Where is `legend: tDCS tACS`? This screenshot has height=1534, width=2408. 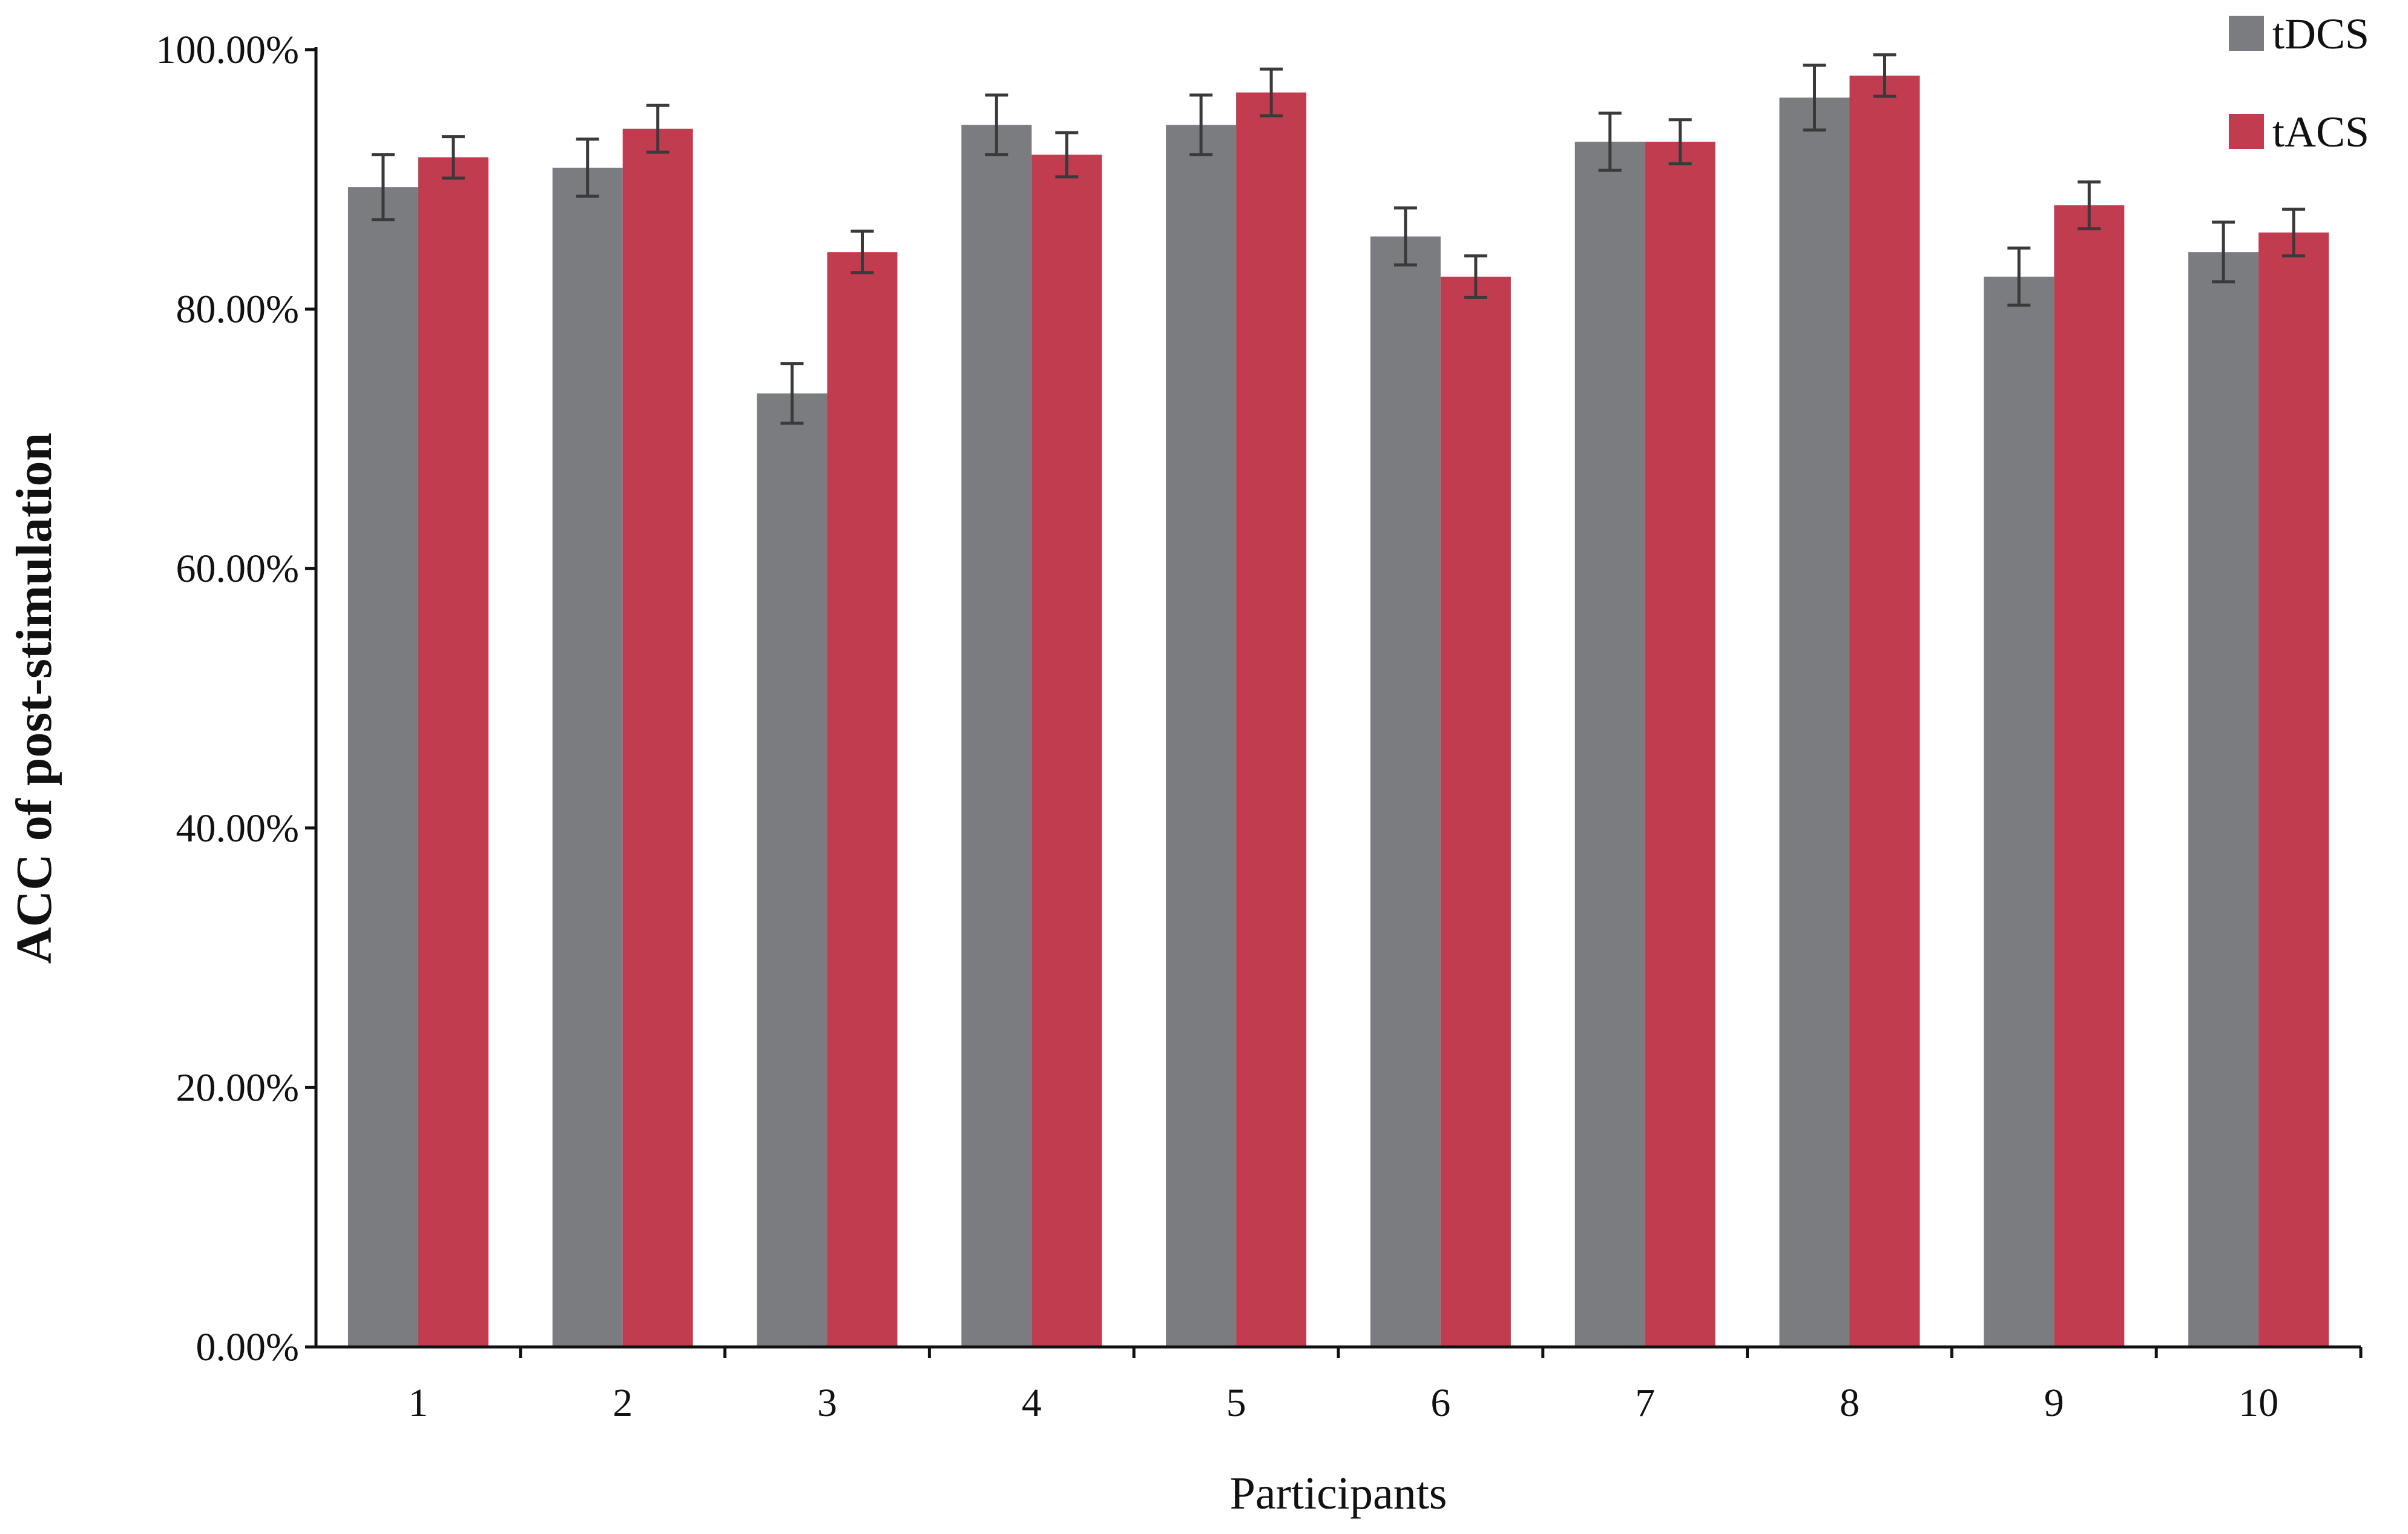 legend: tDCS tACS is located at coordinates (2299, 83).